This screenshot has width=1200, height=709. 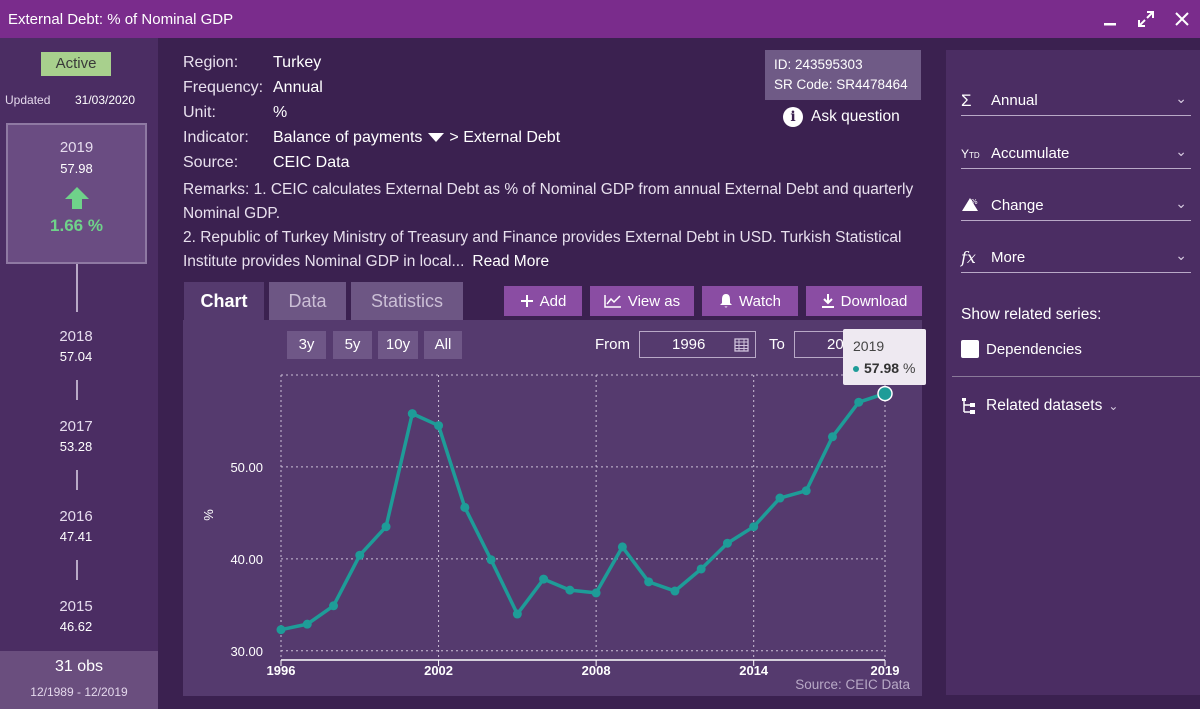 I want to click on current-period-card: 2019 57.98 1.66 %, so click(x=76, y=193).